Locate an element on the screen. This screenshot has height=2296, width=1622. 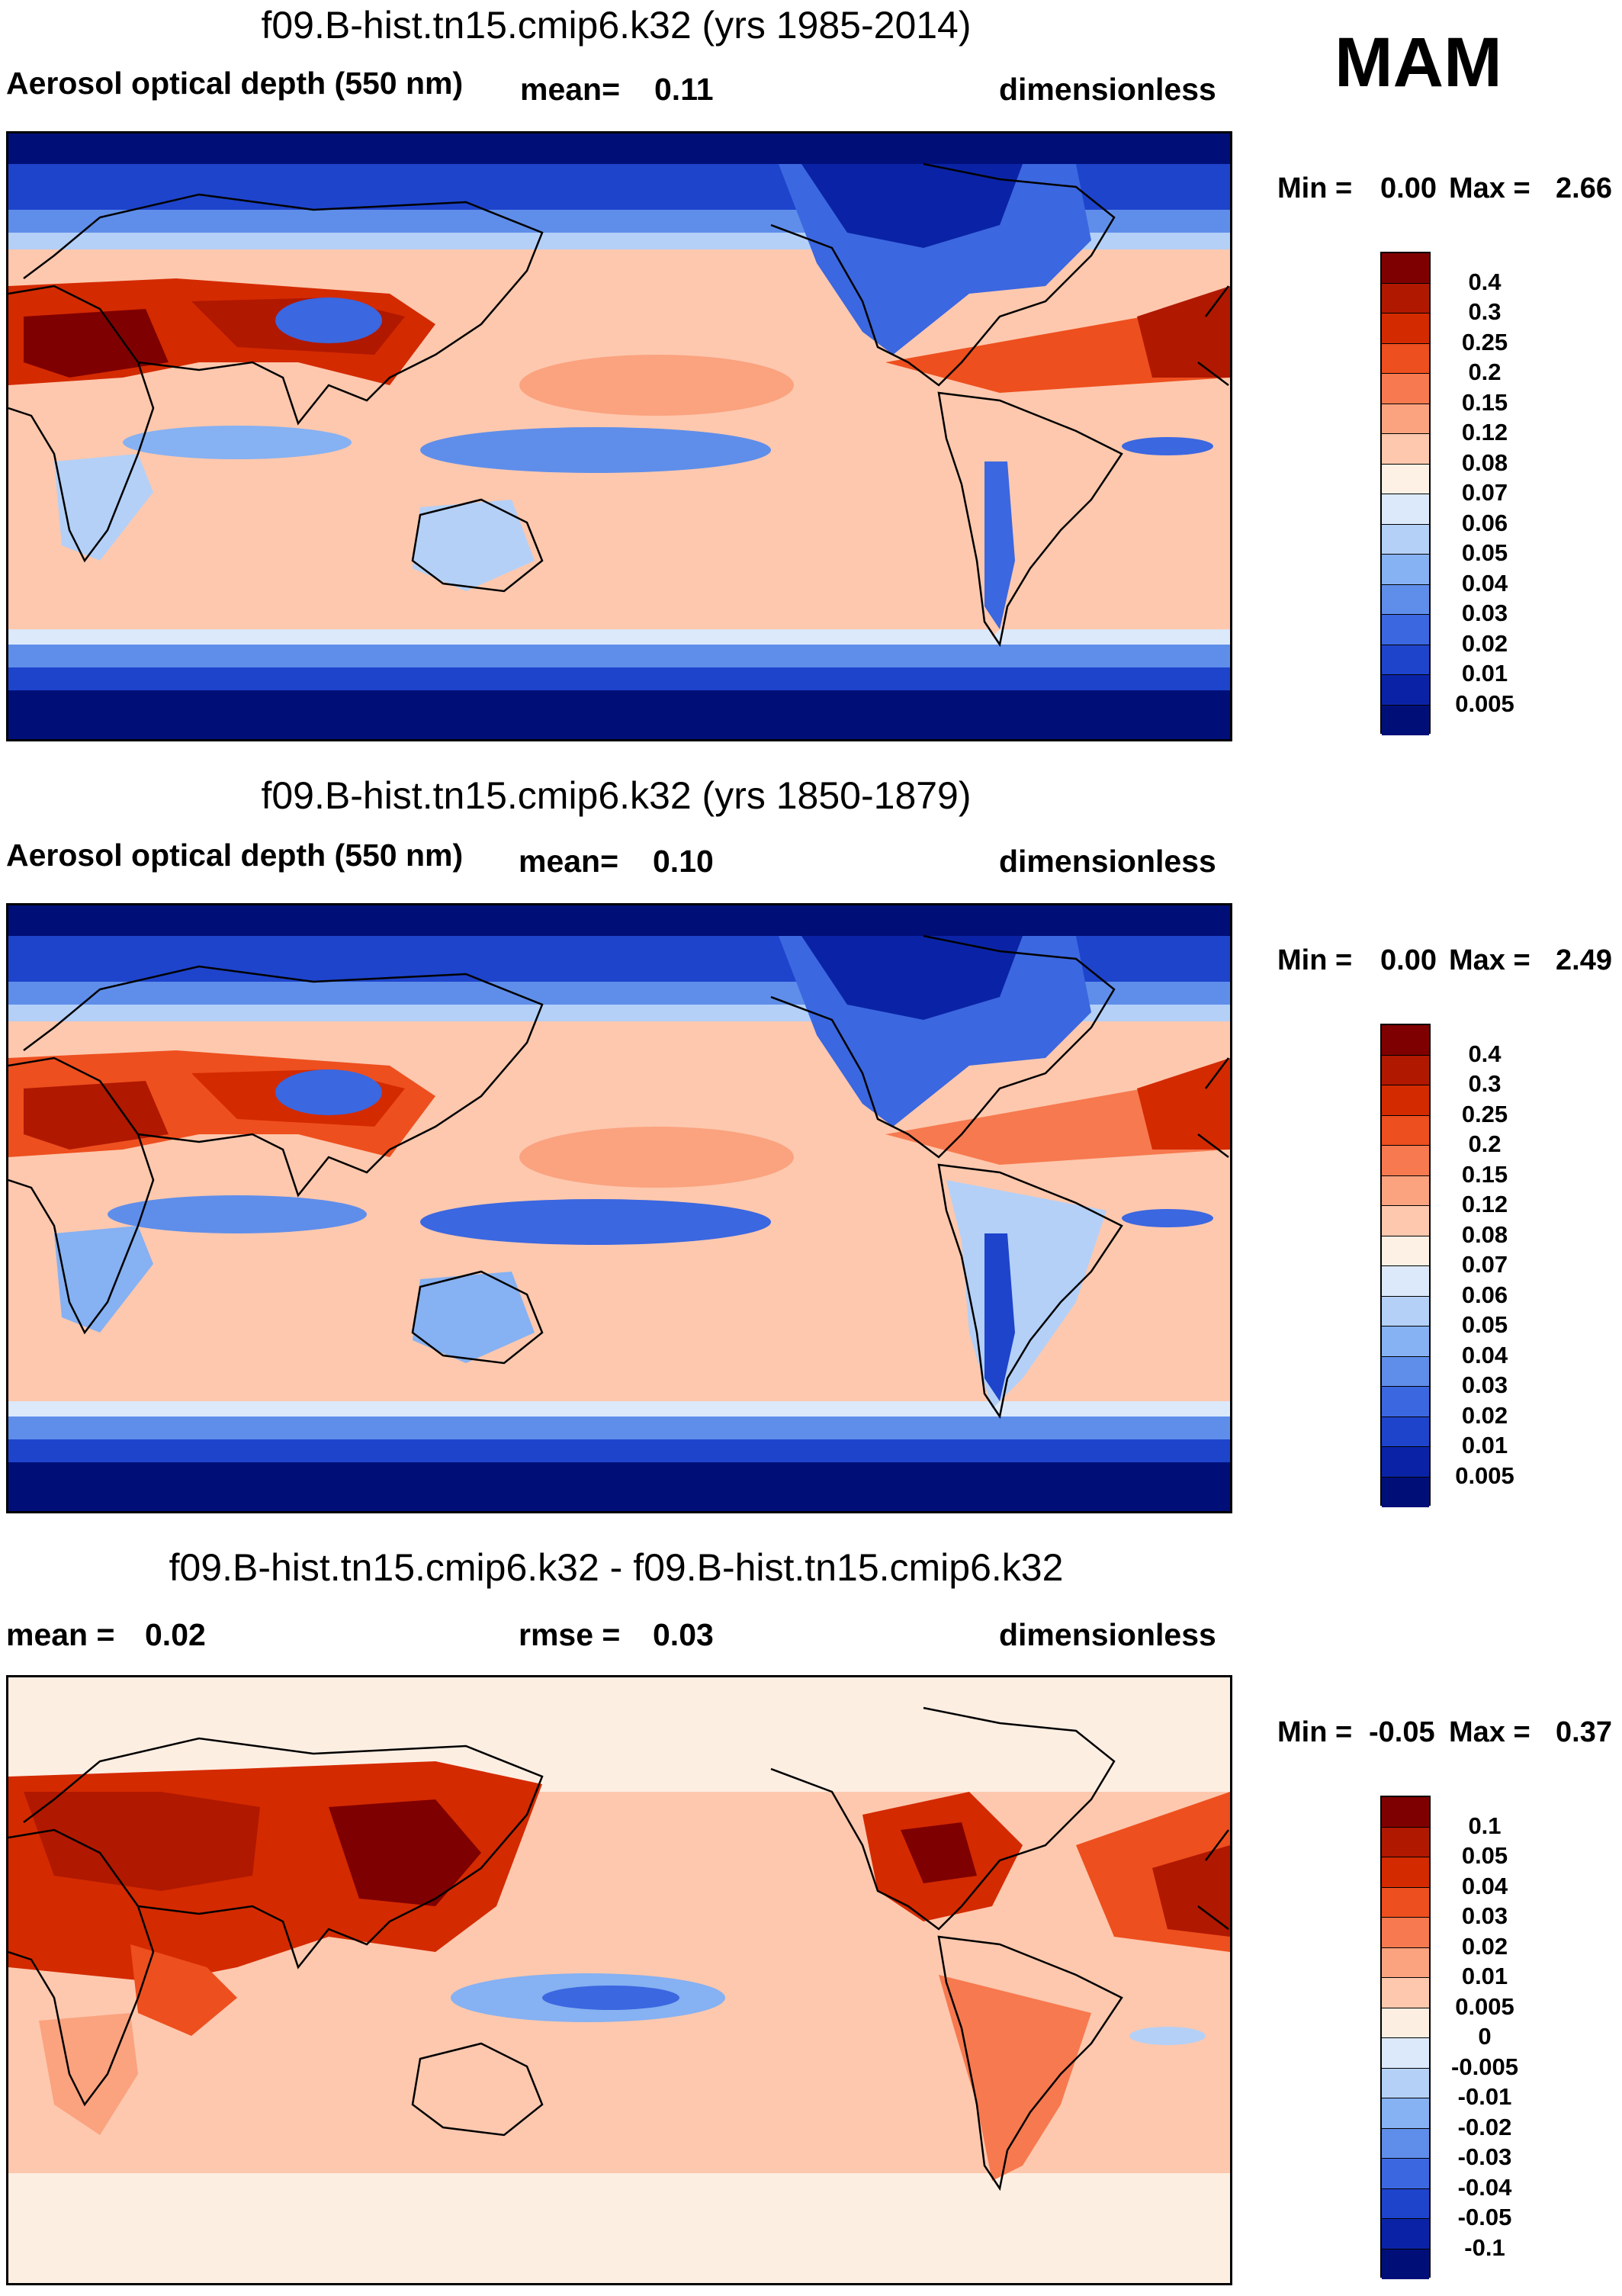
colorbar-tick-label: 0.25 is located at coordinates (1485, 341).